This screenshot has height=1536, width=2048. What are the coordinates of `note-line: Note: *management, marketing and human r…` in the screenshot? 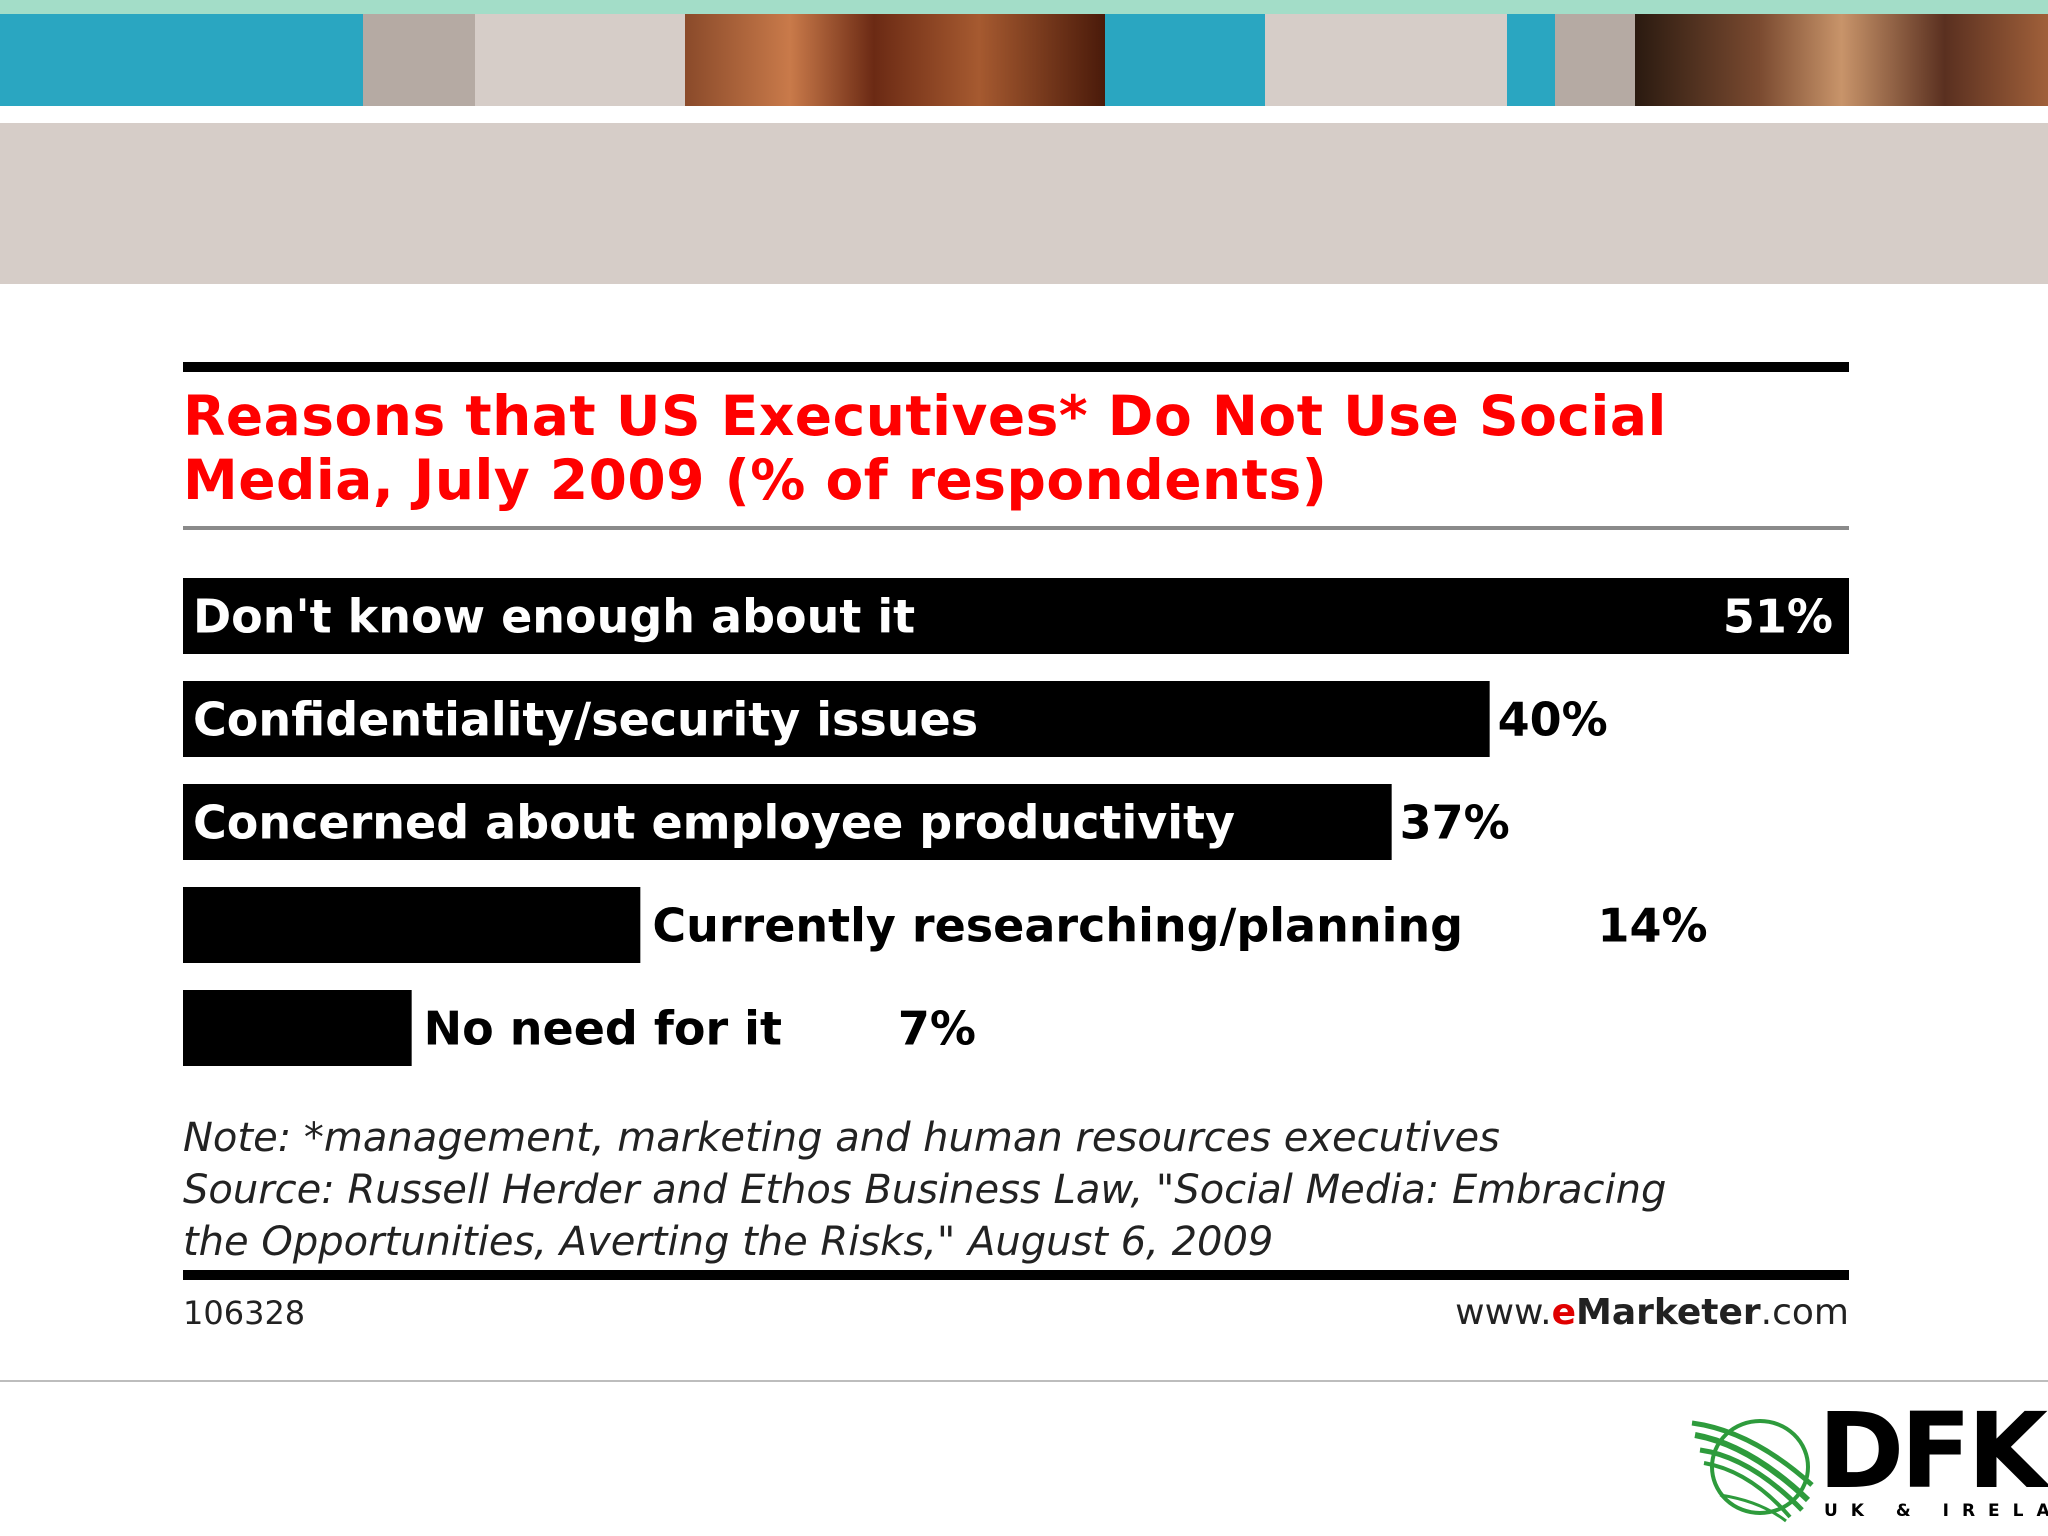 It's located at (841, 1138).